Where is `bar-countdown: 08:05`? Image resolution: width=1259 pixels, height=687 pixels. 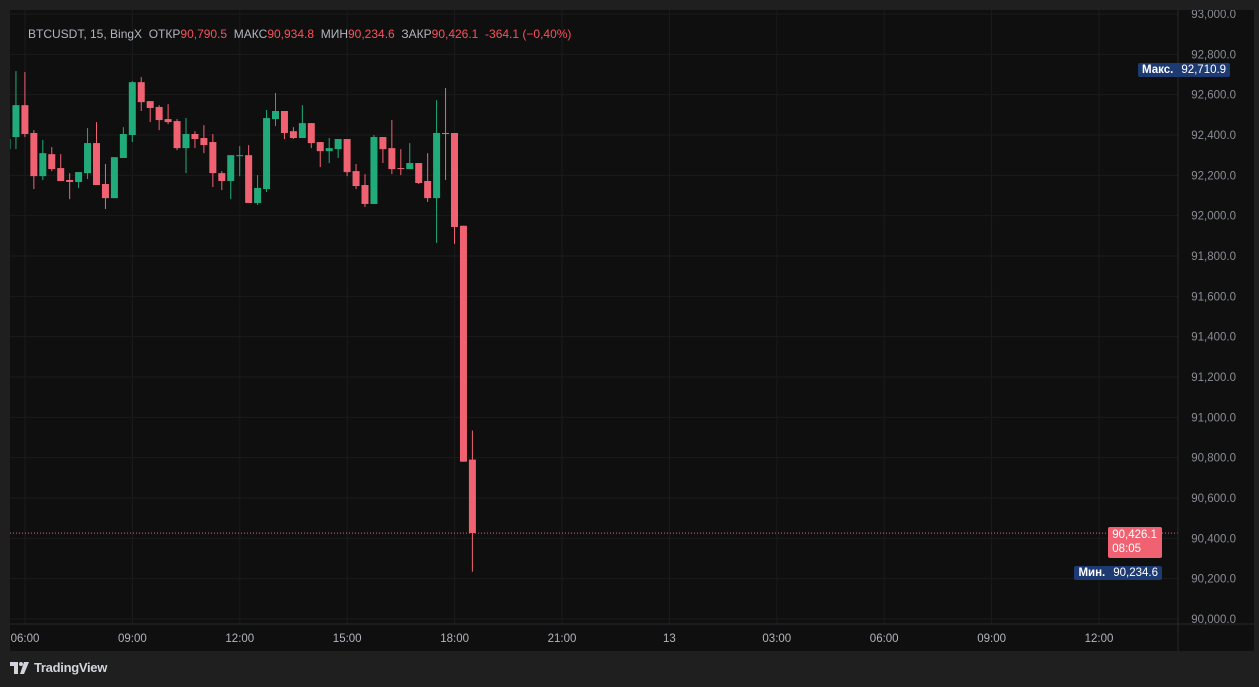
bar-countdown: 08:05 is located at coordinates (1127, 549).